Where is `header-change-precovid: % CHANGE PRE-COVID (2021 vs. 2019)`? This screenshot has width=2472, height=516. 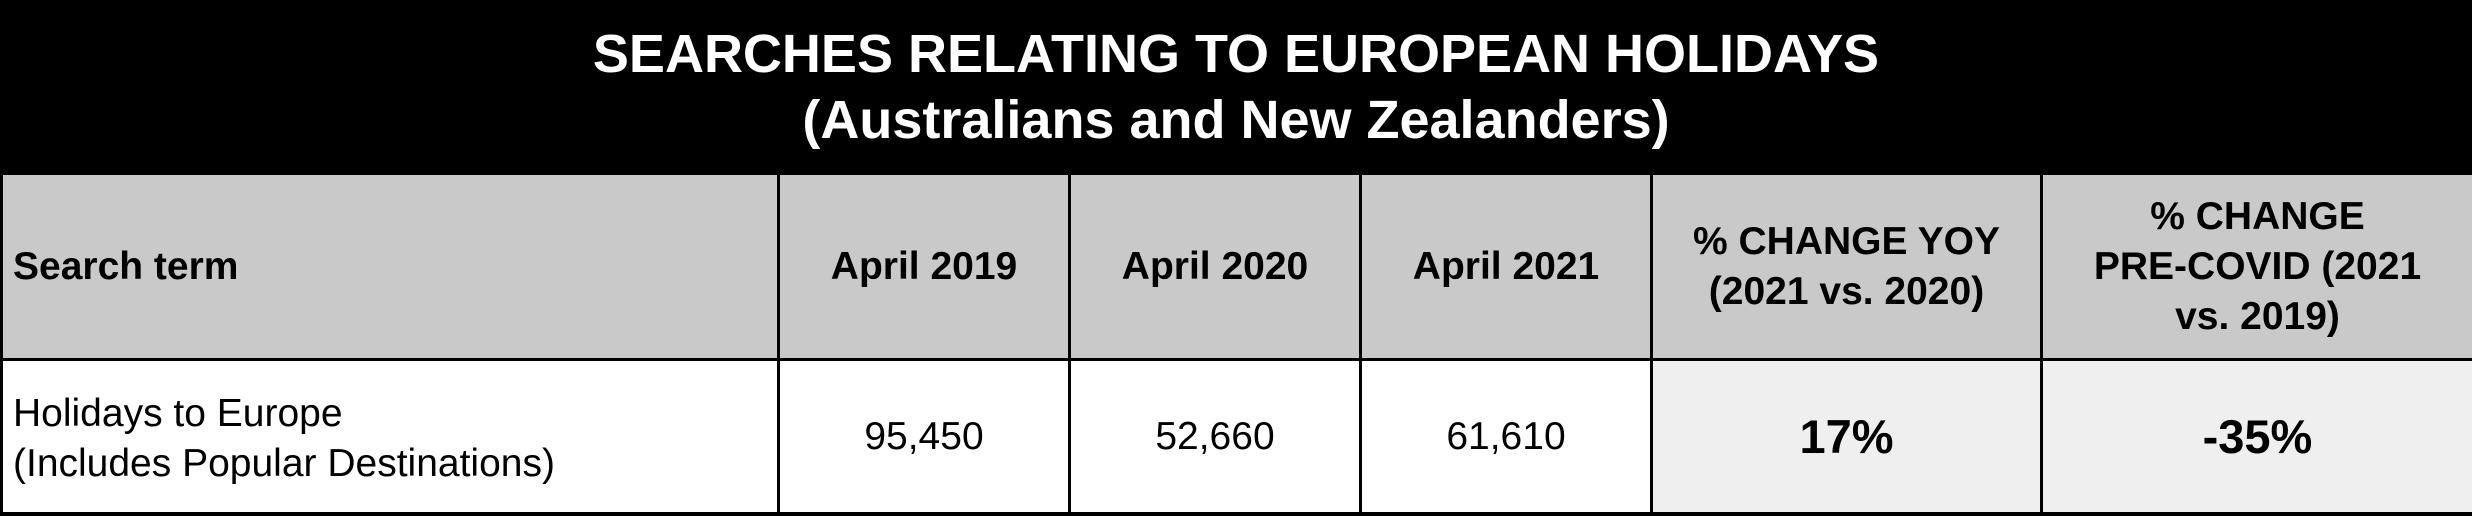 header-change-precovid: % CHANGE PRE-COVID (2021 vs. 2019) is located at coordinates (2256, 266).